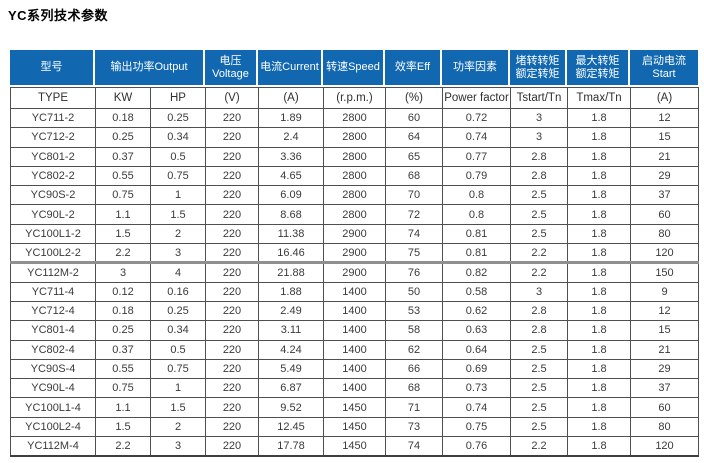  What do you see at coordinates (476, 272) in the screenshot?
I see `value-cell: 0.82` at bounding box center [476, 272].